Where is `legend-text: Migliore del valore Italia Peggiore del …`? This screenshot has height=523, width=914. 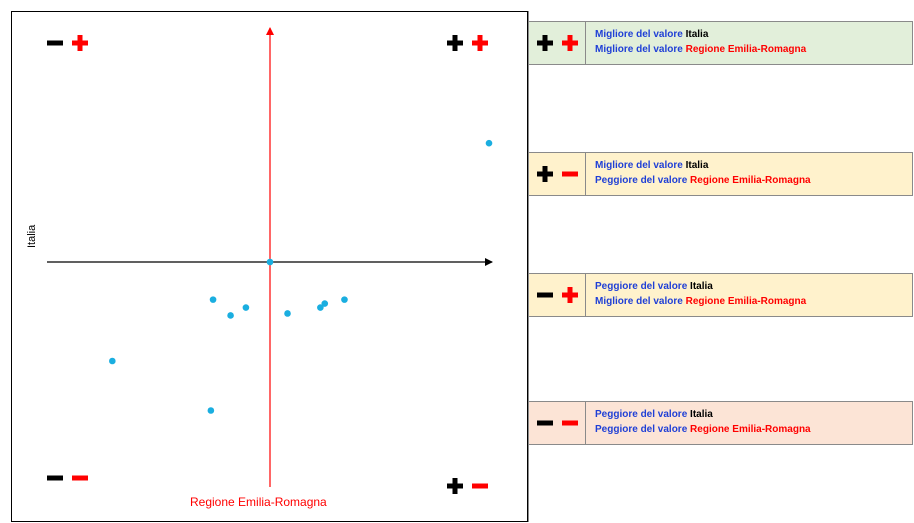 legend-text: Migliore del valore Italia Peggiore del … is located at coordinates (698, 174).